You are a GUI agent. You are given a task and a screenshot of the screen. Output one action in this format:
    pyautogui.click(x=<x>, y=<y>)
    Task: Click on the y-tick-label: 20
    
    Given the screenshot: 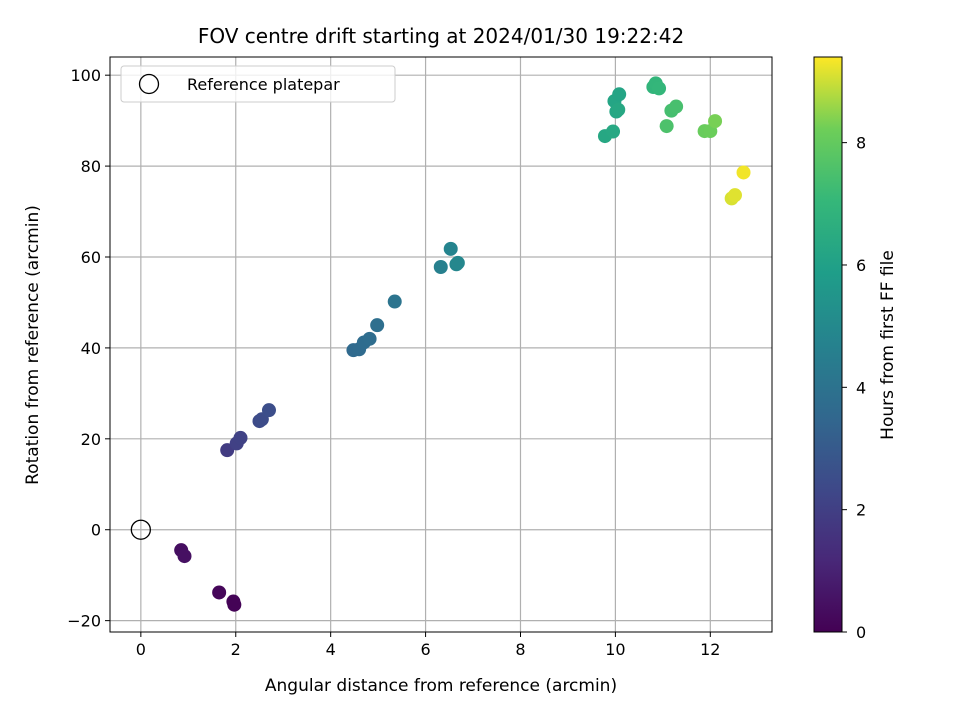 What is the action you would take?
    pyautogui.click(x=91, y=439)
    